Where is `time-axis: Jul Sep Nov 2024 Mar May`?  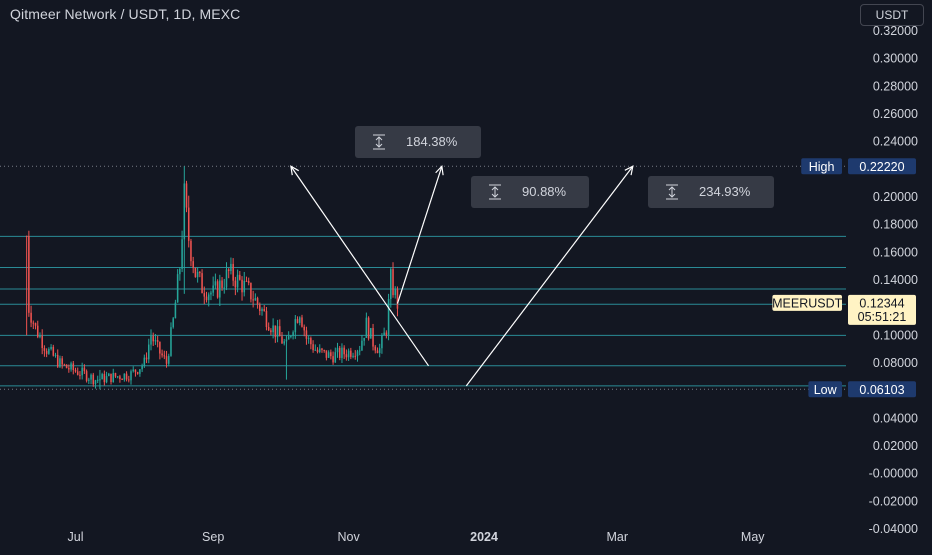 time-axis: Jul Sep Nov 2024 Mar May is located at coordinates (417, 537).